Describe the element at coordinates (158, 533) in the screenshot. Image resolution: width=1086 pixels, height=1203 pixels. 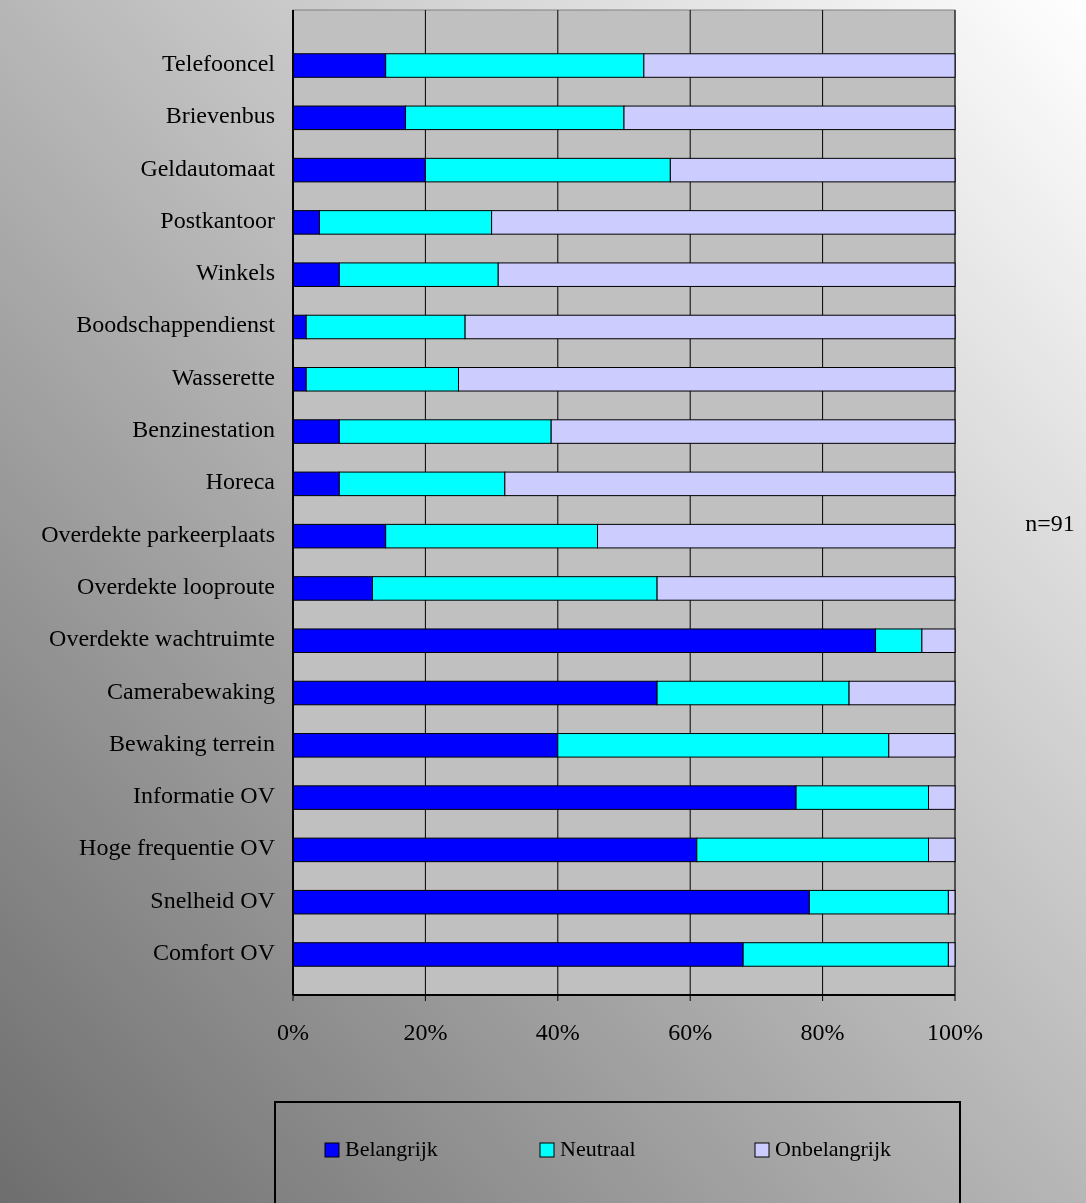
I see `y-tick-label: Overdekte parkeerplaats` at that location.